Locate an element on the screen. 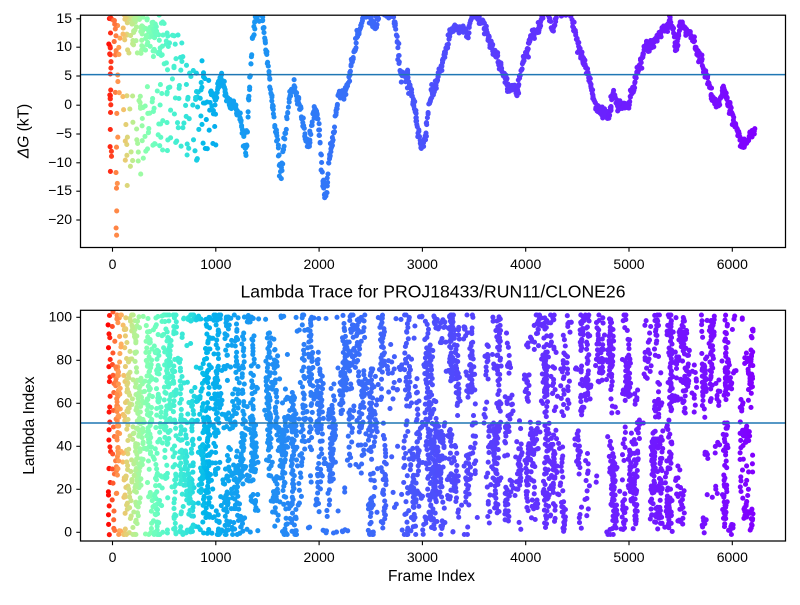 This screenshot has width=800, height=605. svg-text: −15 is located at coordinates (60, 190).